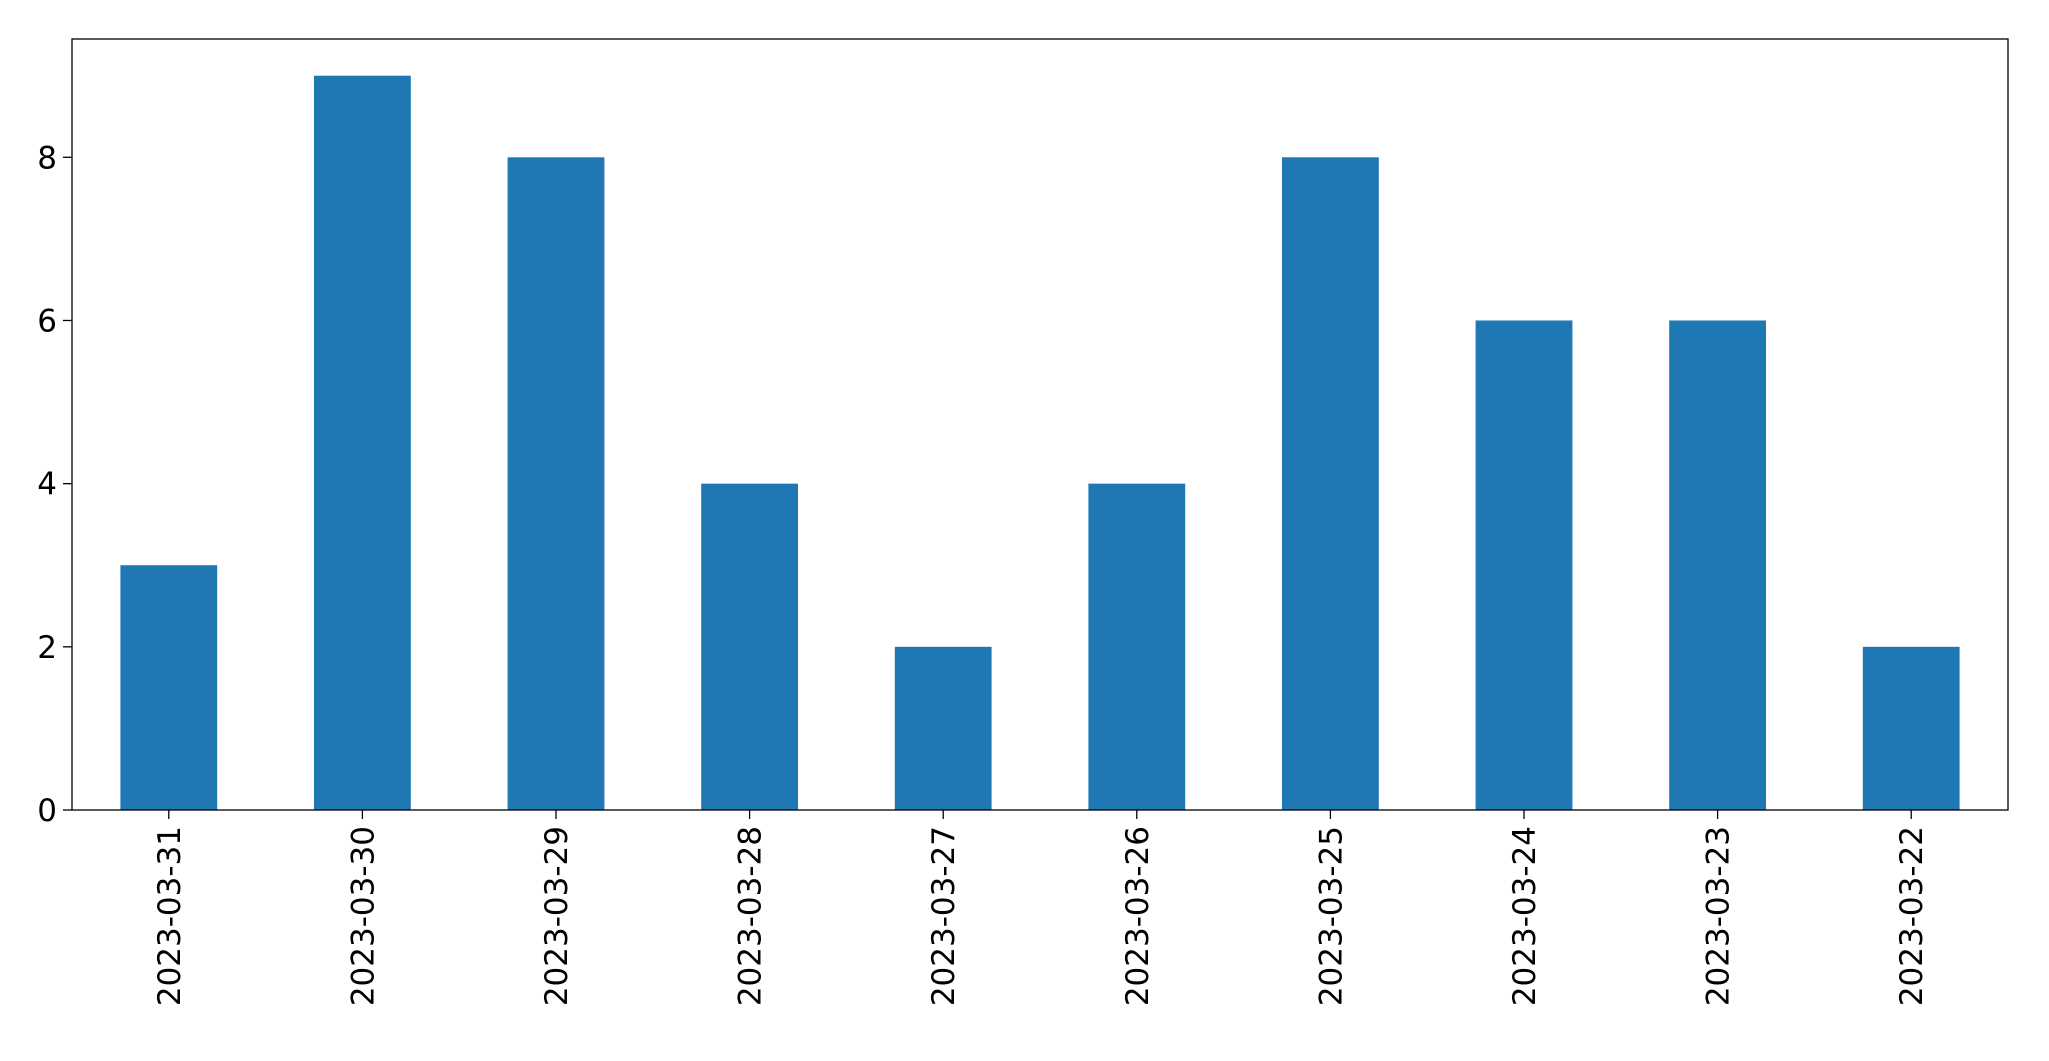 The height and width of the screenshot is (1061, 2049). Describe the element at coordinates (944, 916) in the screenshot. I see `x-tick-label: 2023-03-27` at that location.